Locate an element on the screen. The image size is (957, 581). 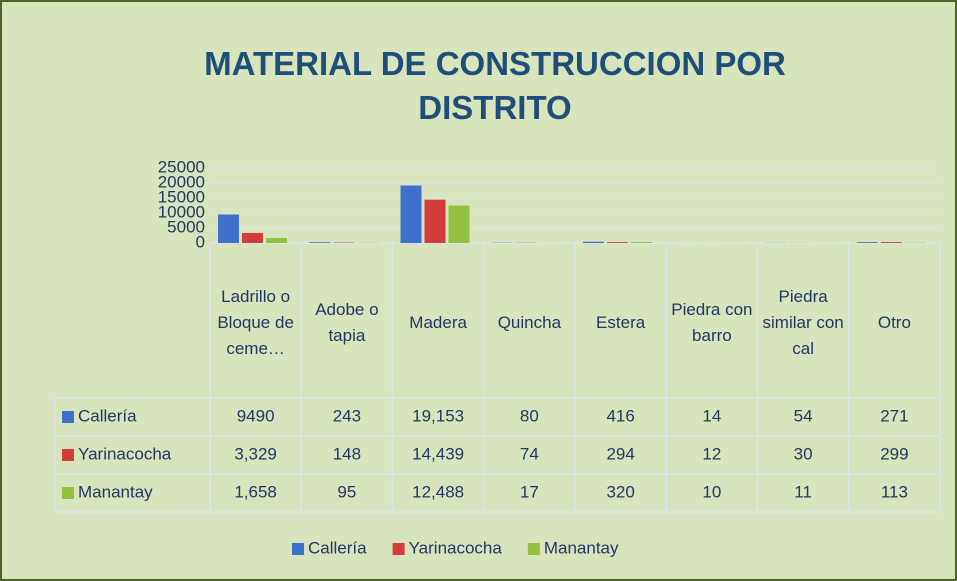
table-value: 113 is located at coordinates (894, 491).